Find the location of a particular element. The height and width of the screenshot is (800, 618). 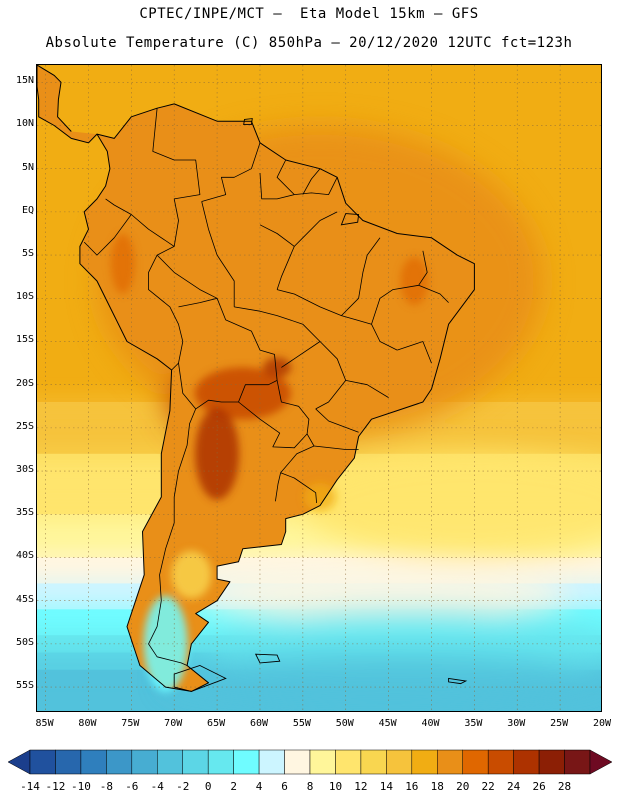

colorbar-label: -6 is located at coordinates (132, 786).